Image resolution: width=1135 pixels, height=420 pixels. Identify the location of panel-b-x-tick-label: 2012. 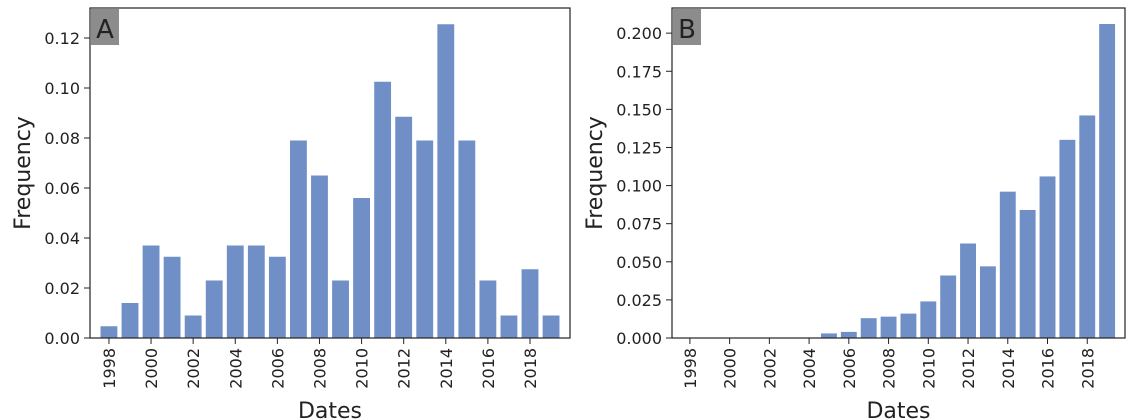
(968, 368).